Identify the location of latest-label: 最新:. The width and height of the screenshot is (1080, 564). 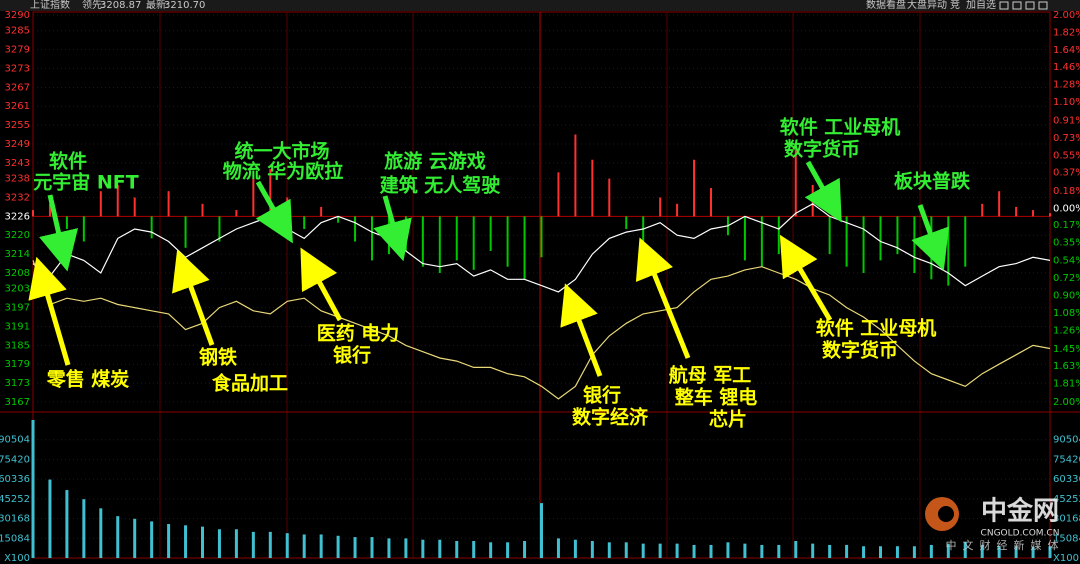
(157, 5).